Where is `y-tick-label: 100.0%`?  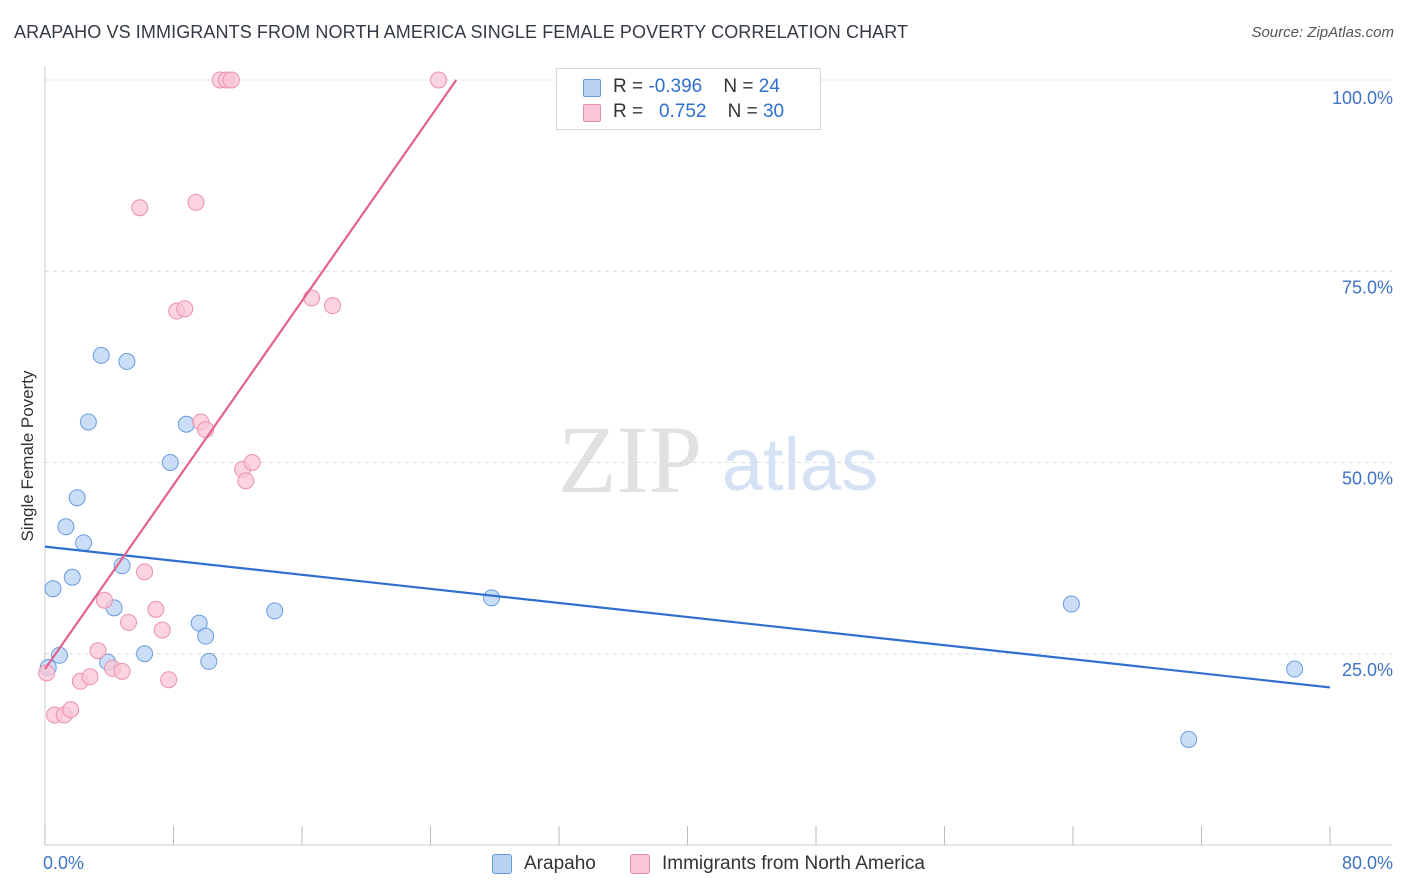
y-tick-label: 100.0% is located at coordinates (1362, 98).